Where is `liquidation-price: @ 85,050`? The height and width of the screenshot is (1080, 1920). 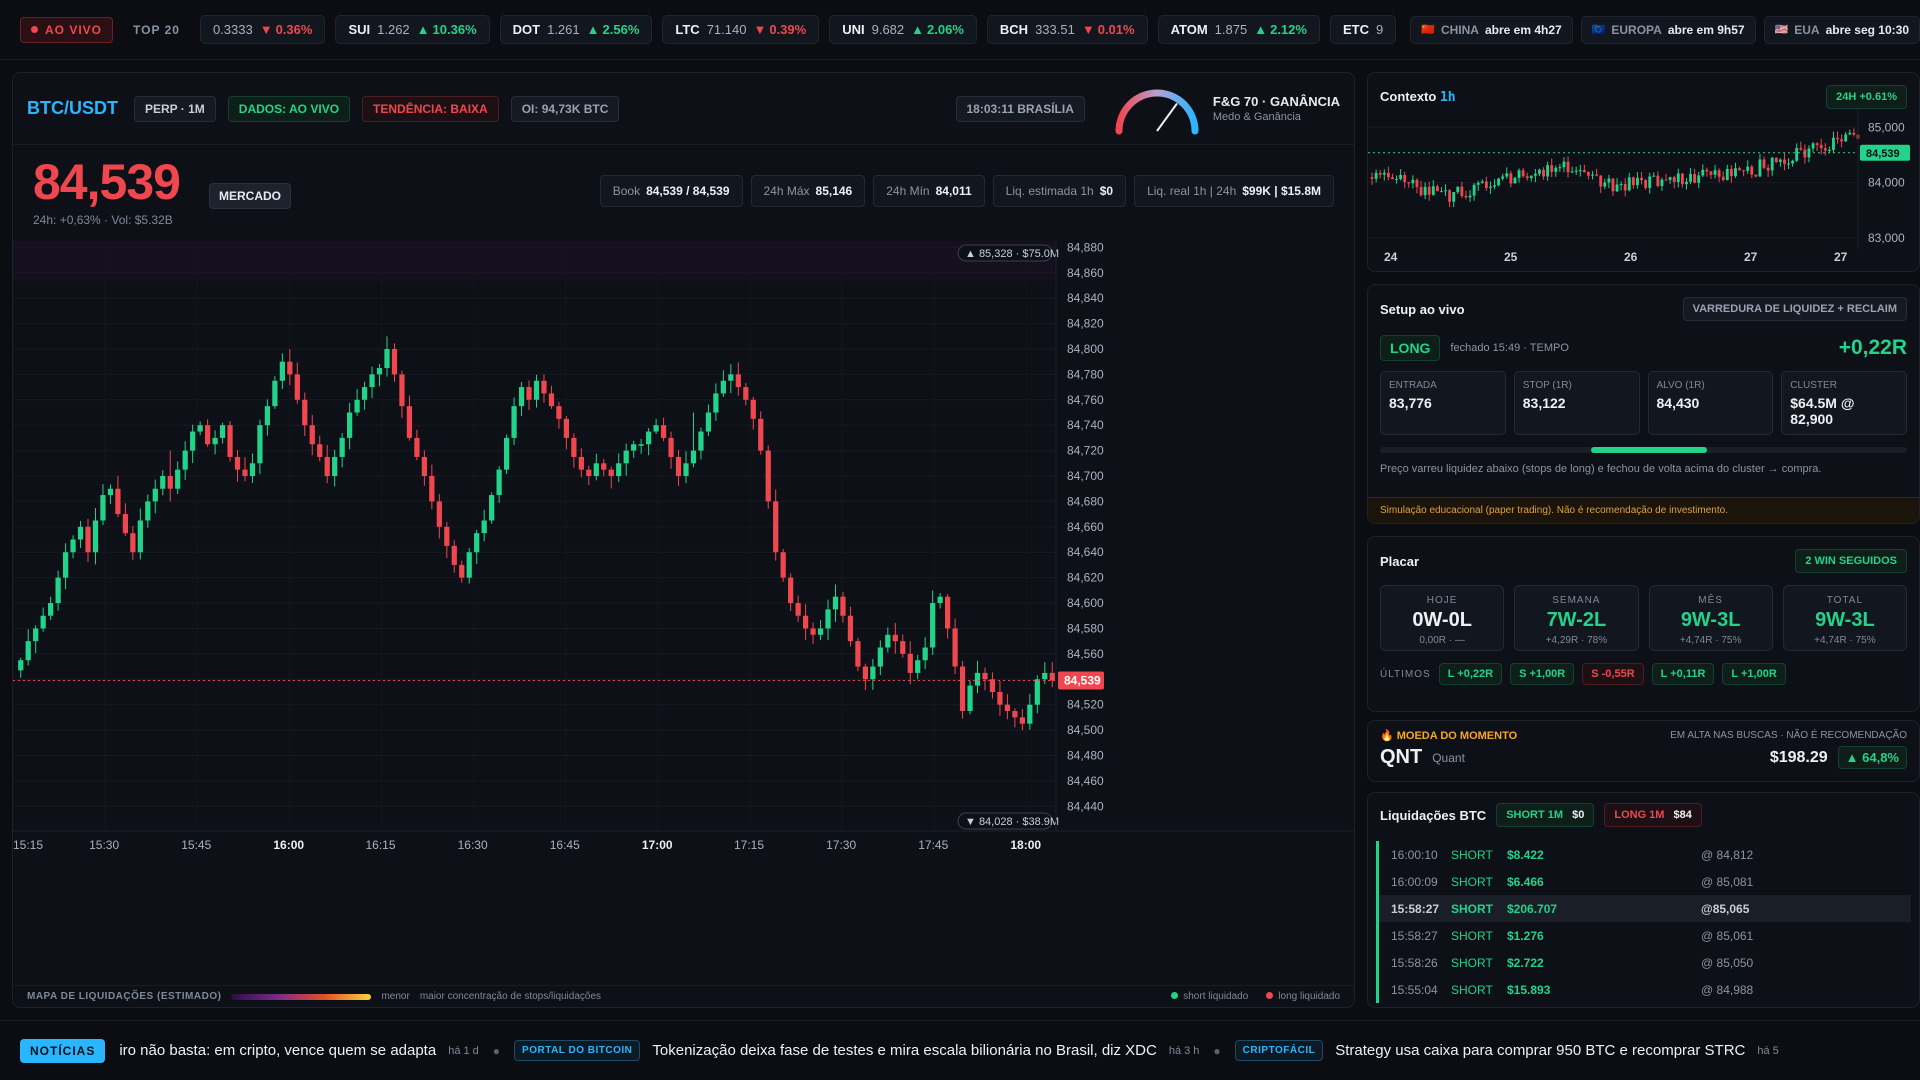 liquidation-price: @ 85,050 is located at coordinates (1727, 962).